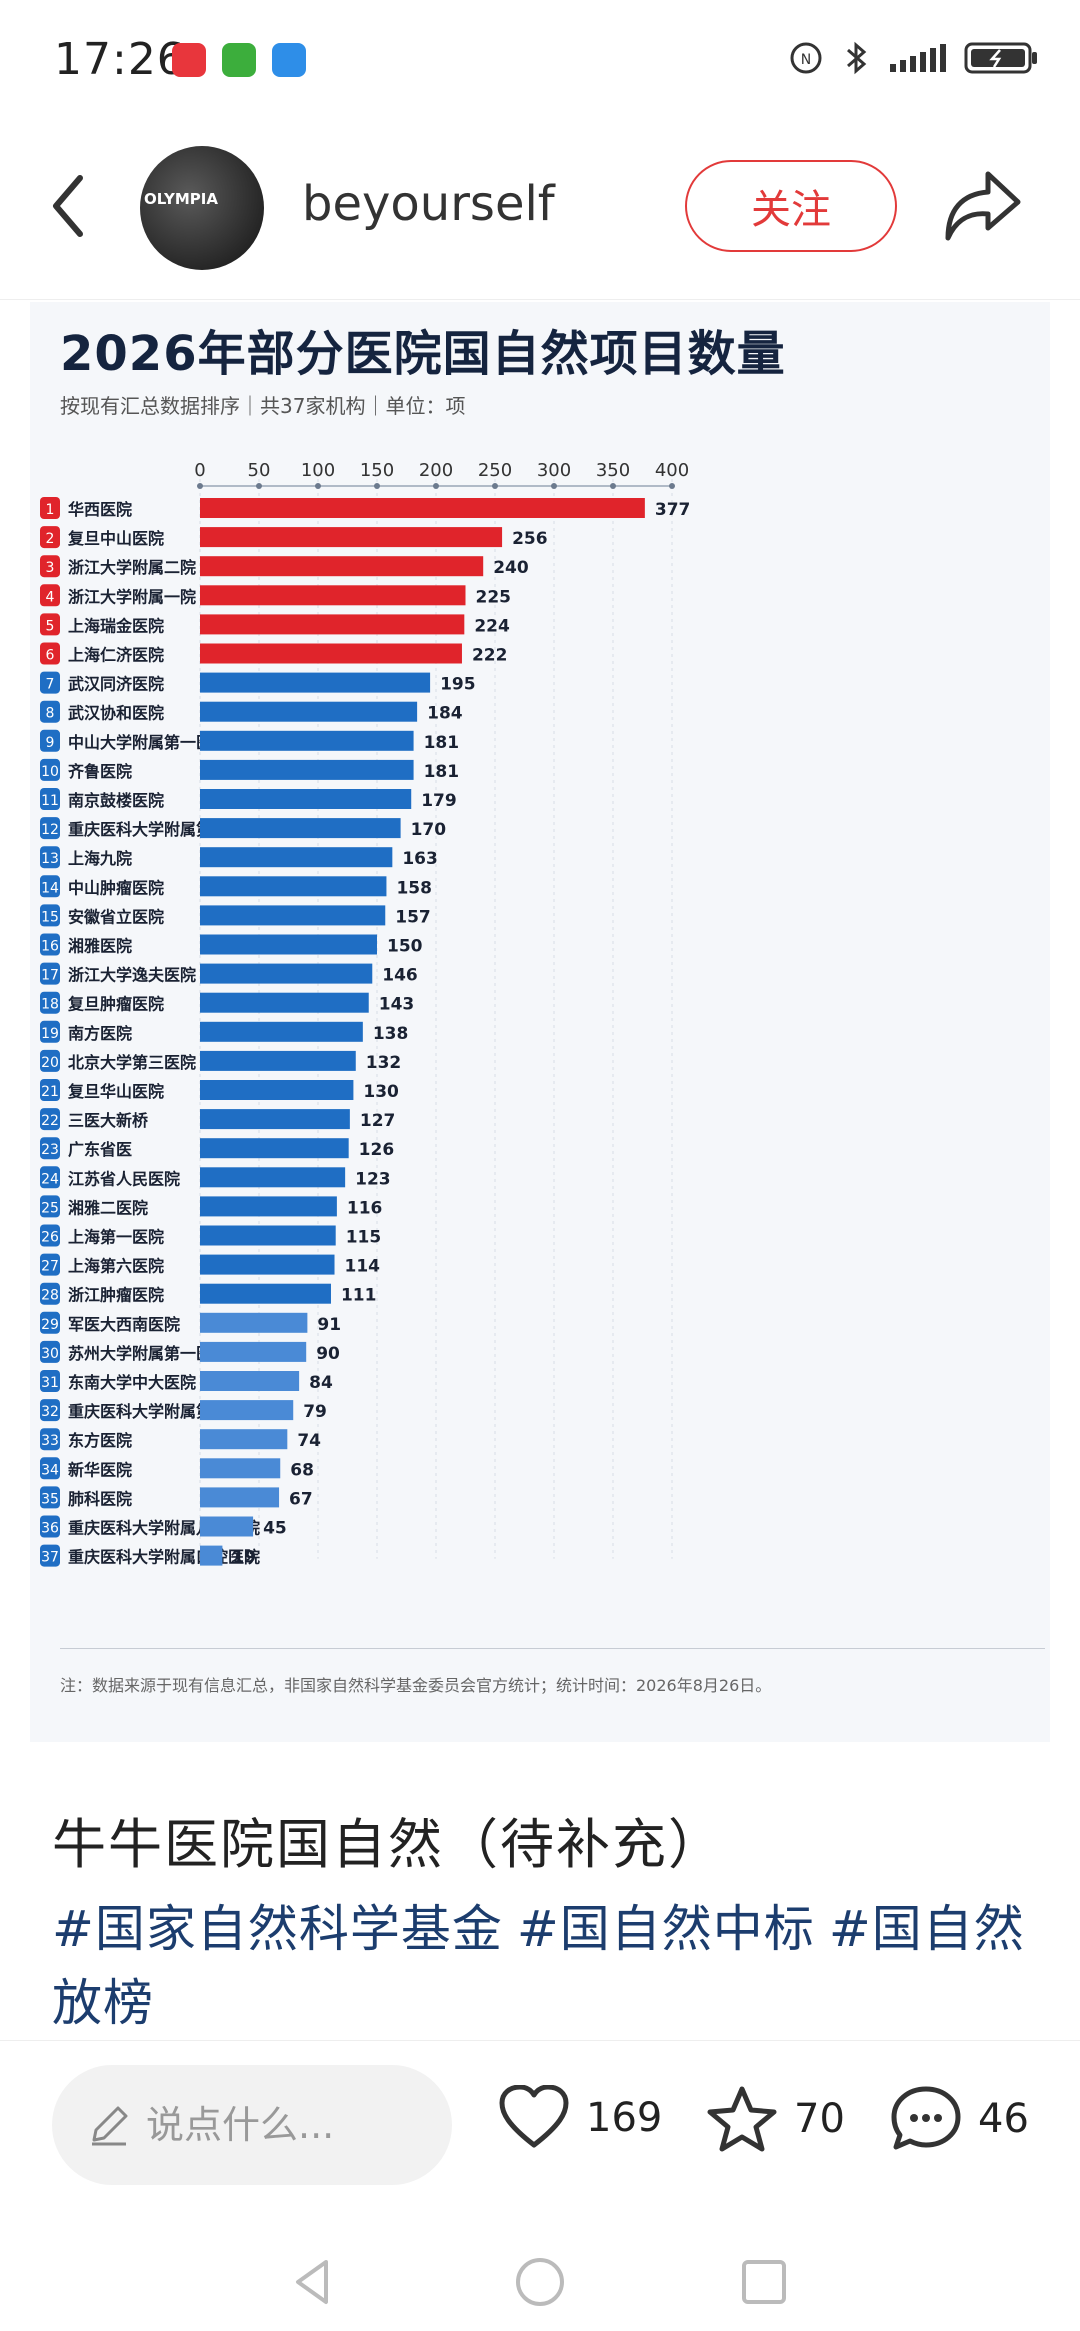 This screenshot has width=1080, height=2331. I want to click on rank-number: 5, so click(50, 626).